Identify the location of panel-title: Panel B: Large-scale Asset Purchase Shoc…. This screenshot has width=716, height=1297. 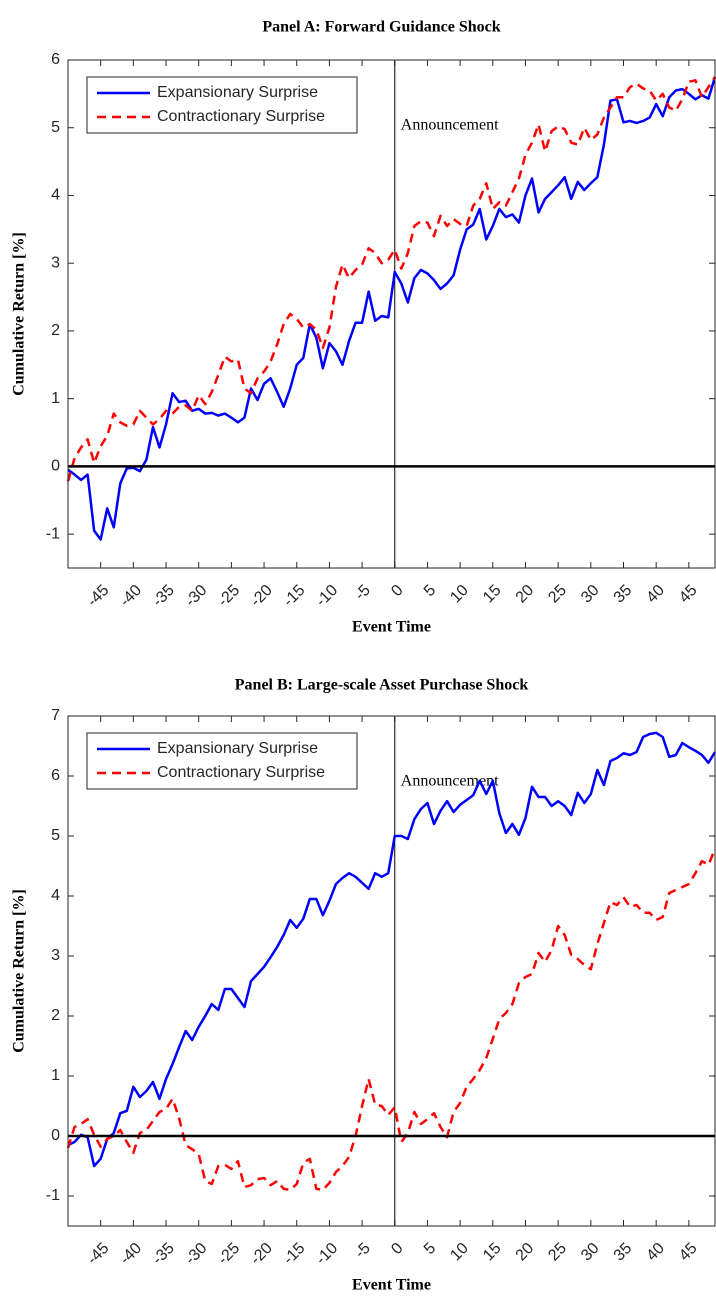
(382, 685).